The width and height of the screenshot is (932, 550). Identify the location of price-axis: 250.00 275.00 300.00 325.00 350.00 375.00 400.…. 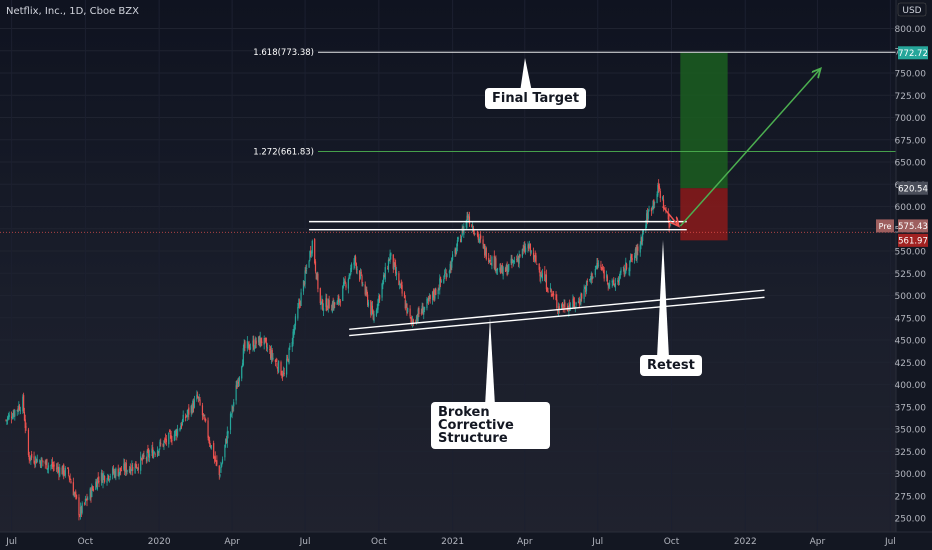
(904, 275).